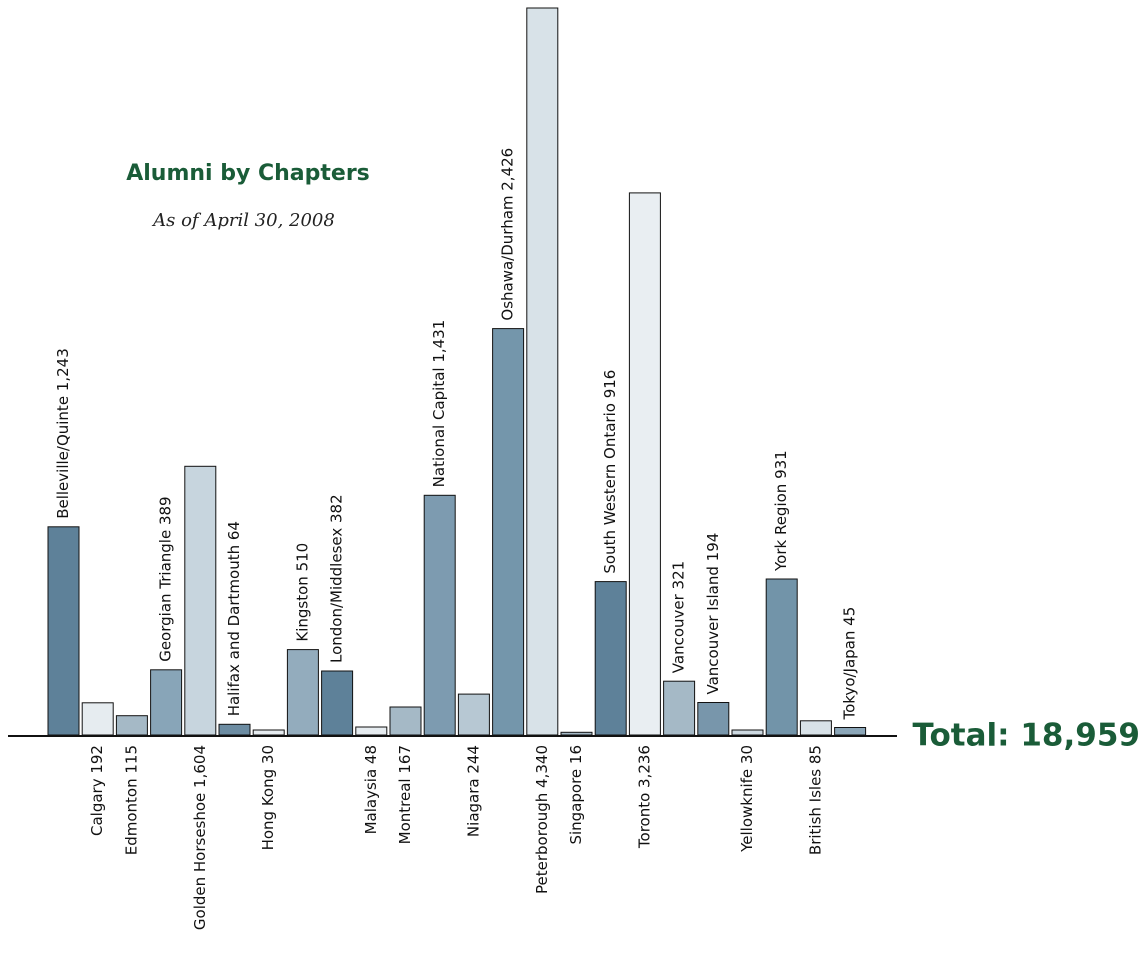  Describe the element at coordinates (610, 658) in the screenshot. I see `bar-south-western-ontario` at that location.